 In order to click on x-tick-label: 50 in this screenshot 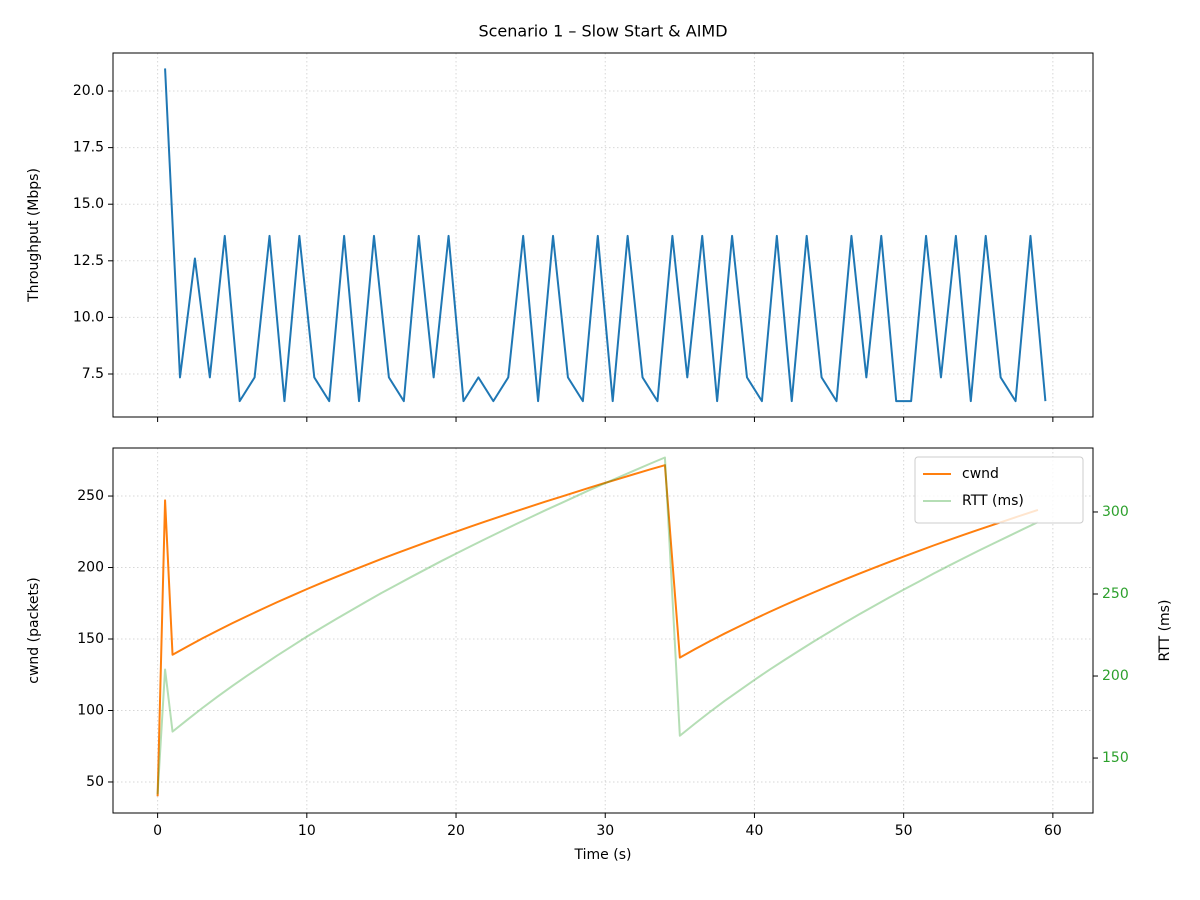, I will do `click(904, 831)`.